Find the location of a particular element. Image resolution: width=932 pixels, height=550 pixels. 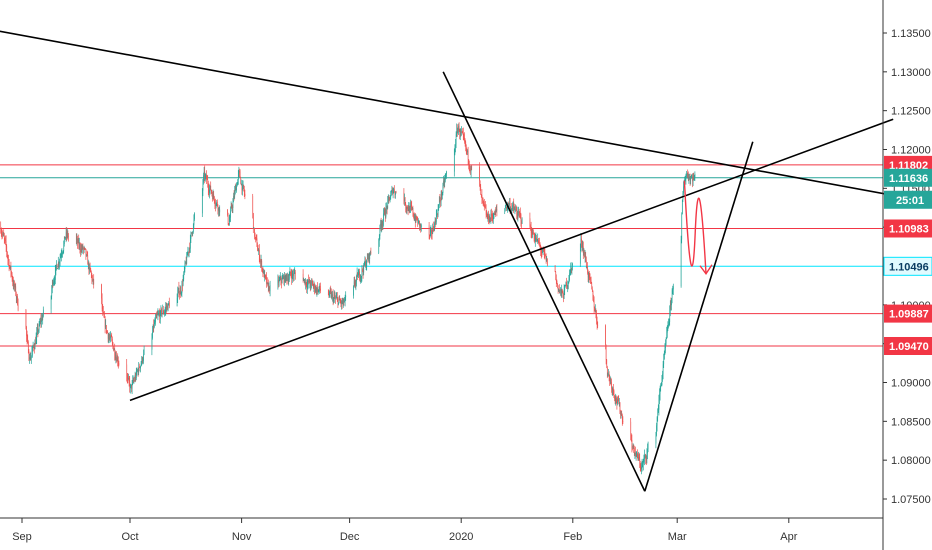

x-axis: Sep Oct Nov Dec 2020 Feb Mar Apr is located at coordinates (405, 530).